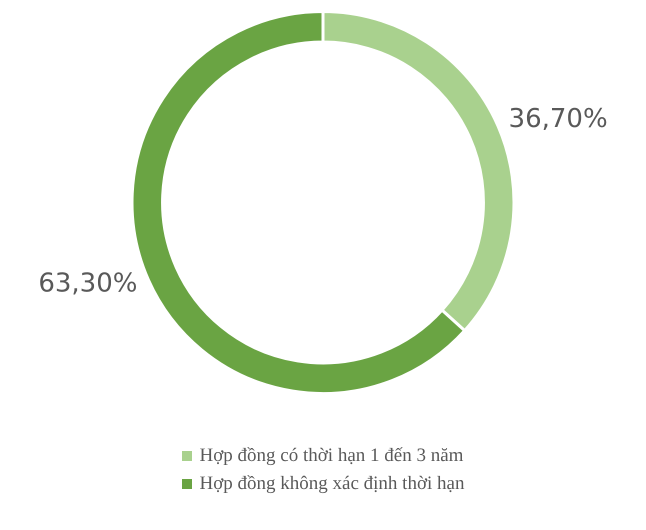 This screenshot has height=530, width=646. I want to click on data-label: 63,30%, so click(88, 283).